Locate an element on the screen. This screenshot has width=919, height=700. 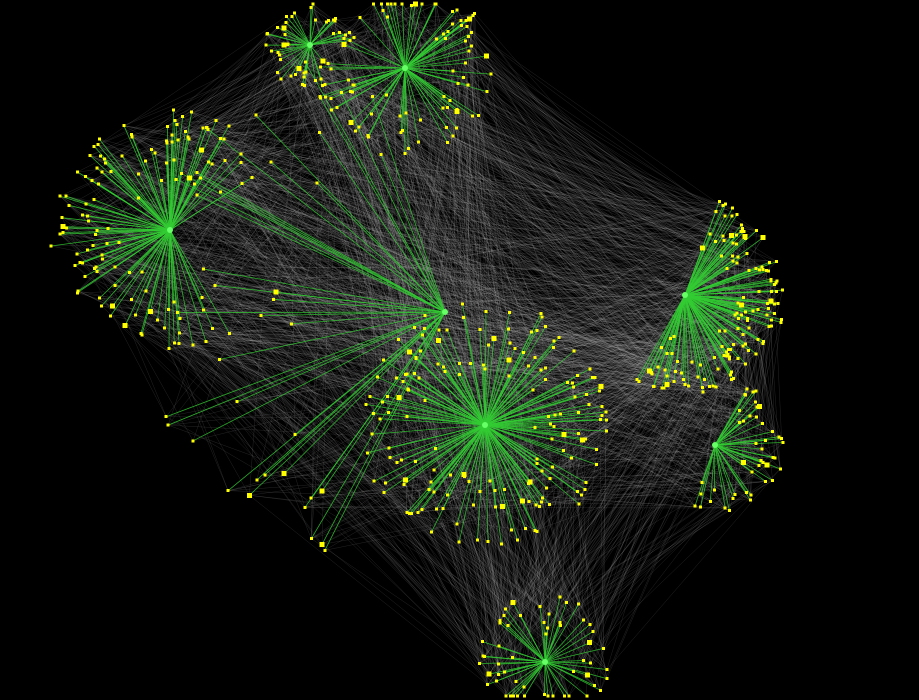
hub-node is located at coordinates (445, 312).